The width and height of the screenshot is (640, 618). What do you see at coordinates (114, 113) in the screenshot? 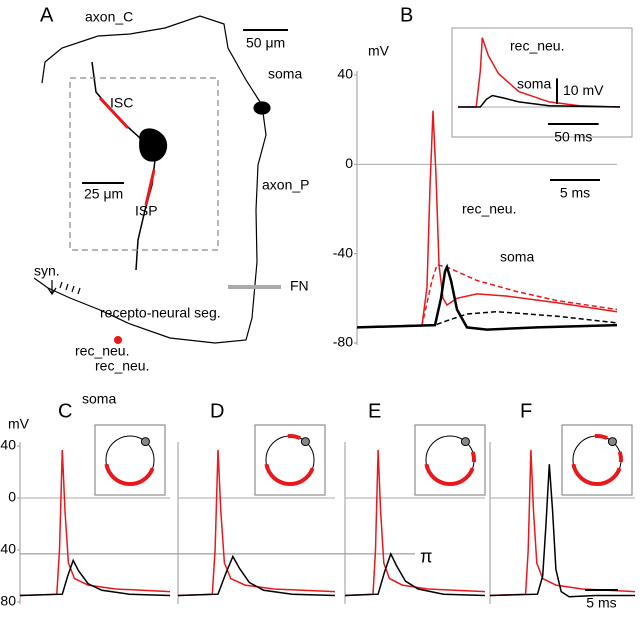
I see `isc-red` at bounding box center [114, 113].